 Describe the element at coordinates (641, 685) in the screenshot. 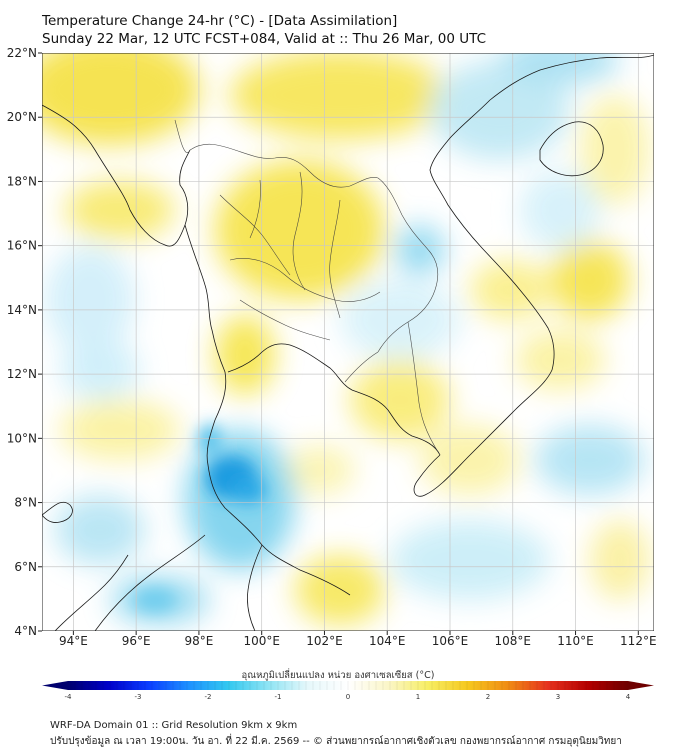

I see `colorbar-high-extend` at that location.